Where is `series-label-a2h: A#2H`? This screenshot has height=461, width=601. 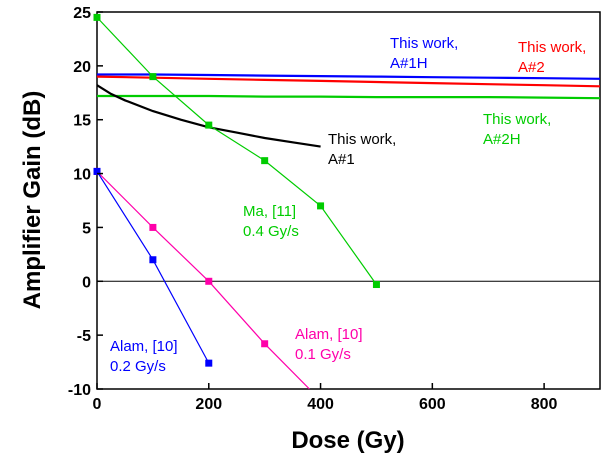
series-label-a2h: A#2H is located at coordinates (502, 139).